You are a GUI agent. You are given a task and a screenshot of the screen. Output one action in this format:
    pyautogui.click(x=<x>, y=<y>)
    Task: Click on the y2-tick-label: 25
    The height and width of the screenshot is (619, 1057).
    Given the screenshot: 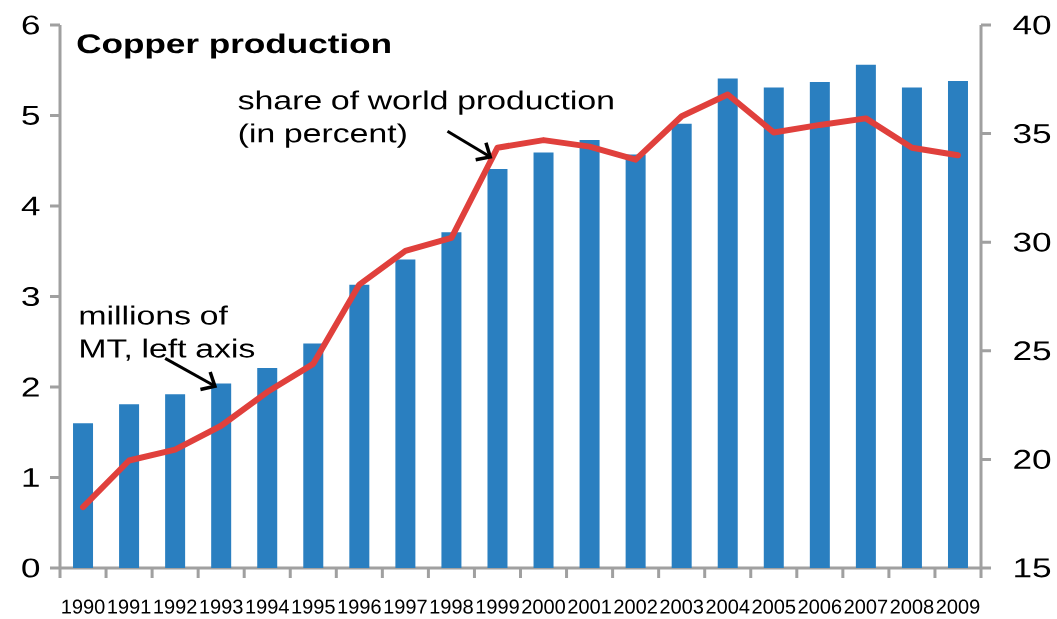 What is the action you would take?
    pyautogui.click(x=1032, y=351)
    